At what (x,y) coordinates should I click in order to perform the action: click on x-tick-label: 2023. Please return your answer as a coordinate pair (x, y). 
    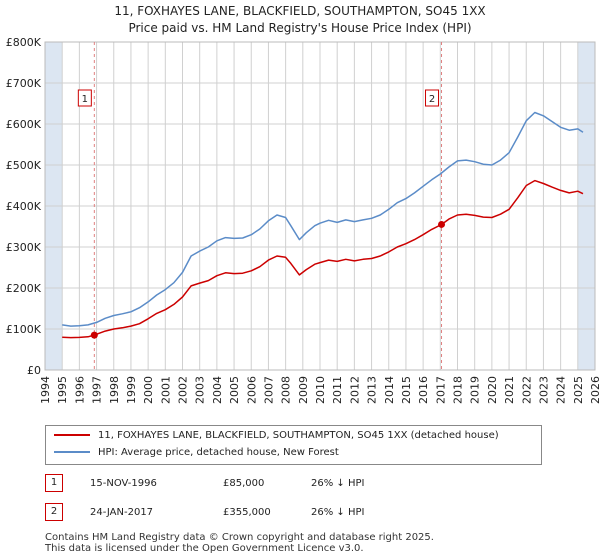
    Looking at the image, I should click on (543, 390).